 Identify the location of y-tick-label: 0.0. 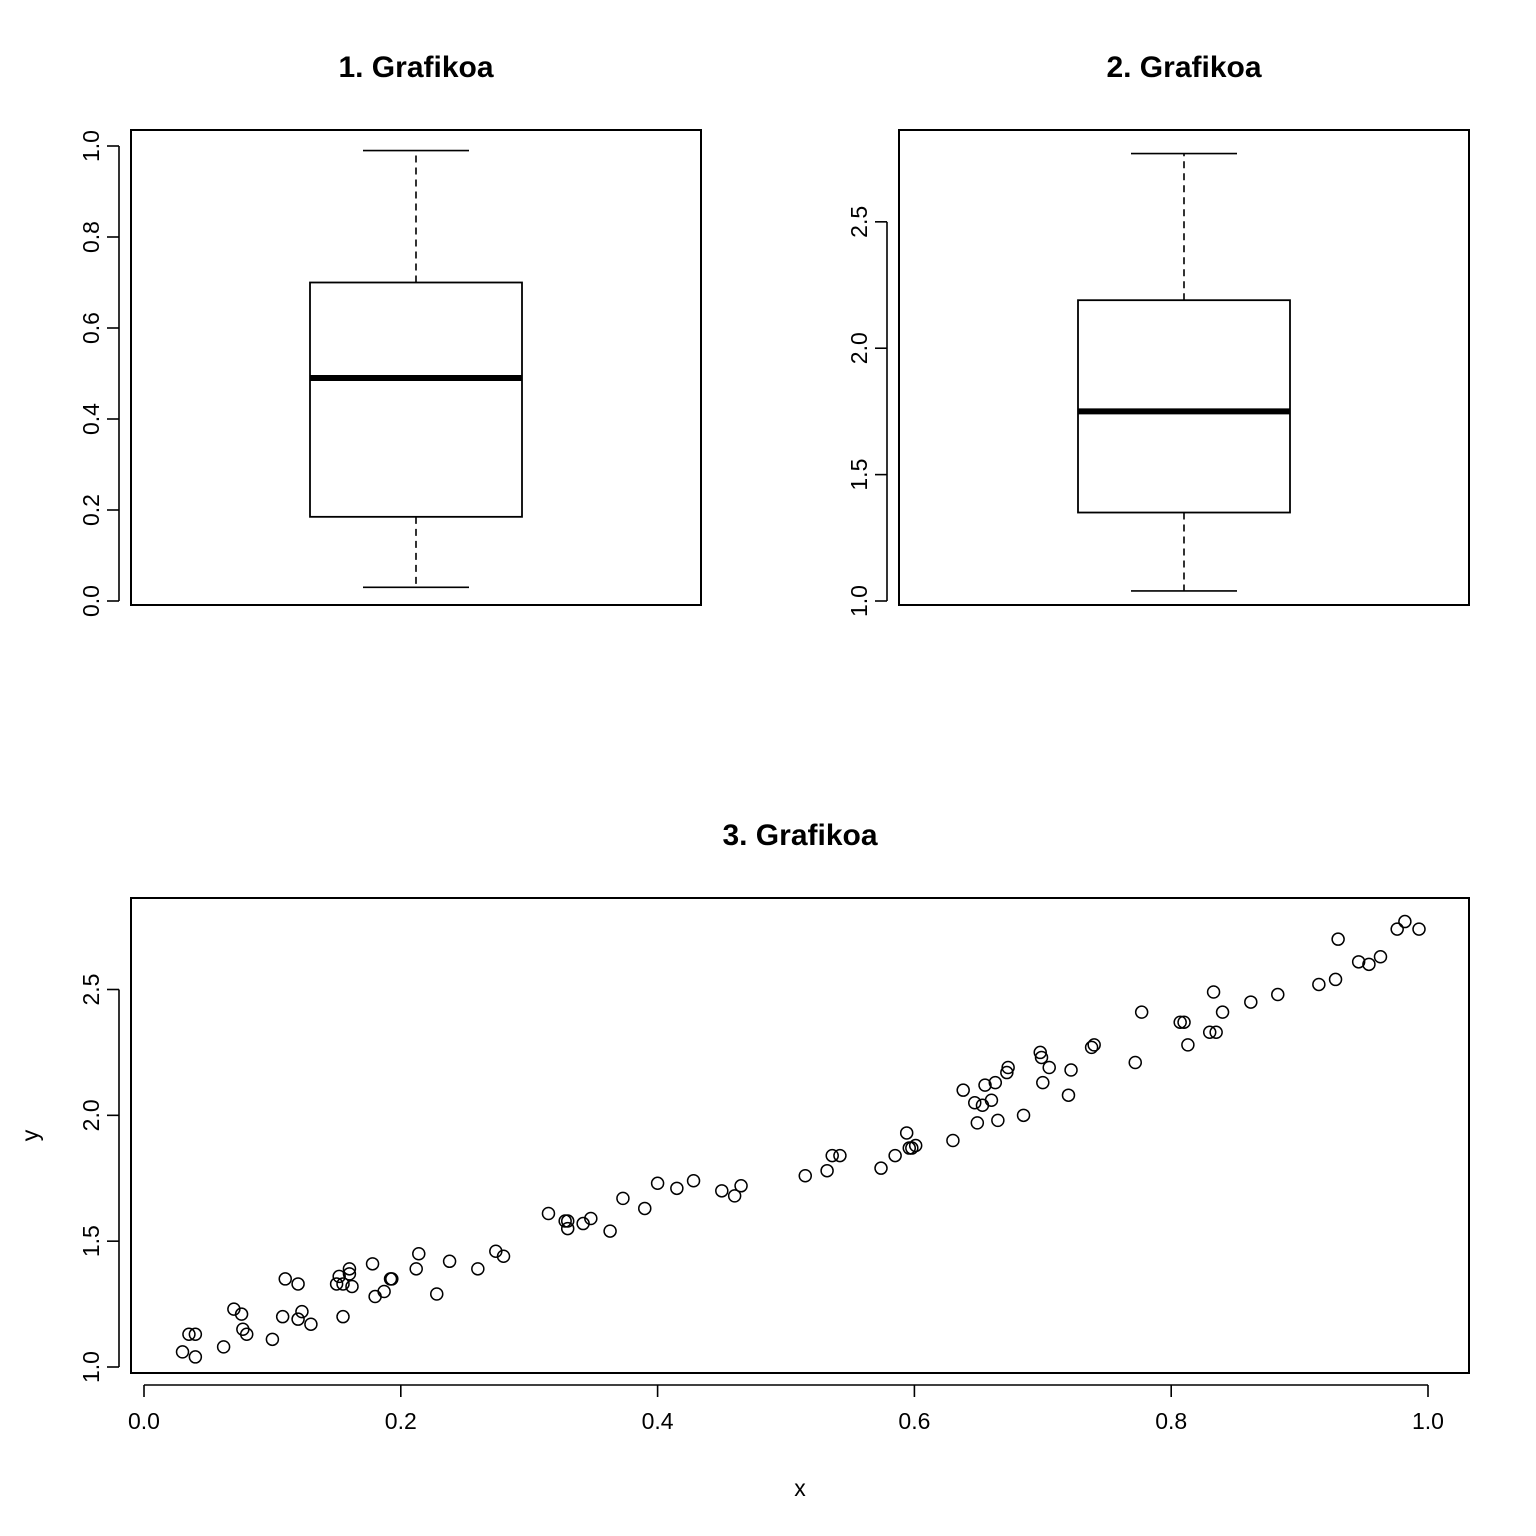
(91, 601).